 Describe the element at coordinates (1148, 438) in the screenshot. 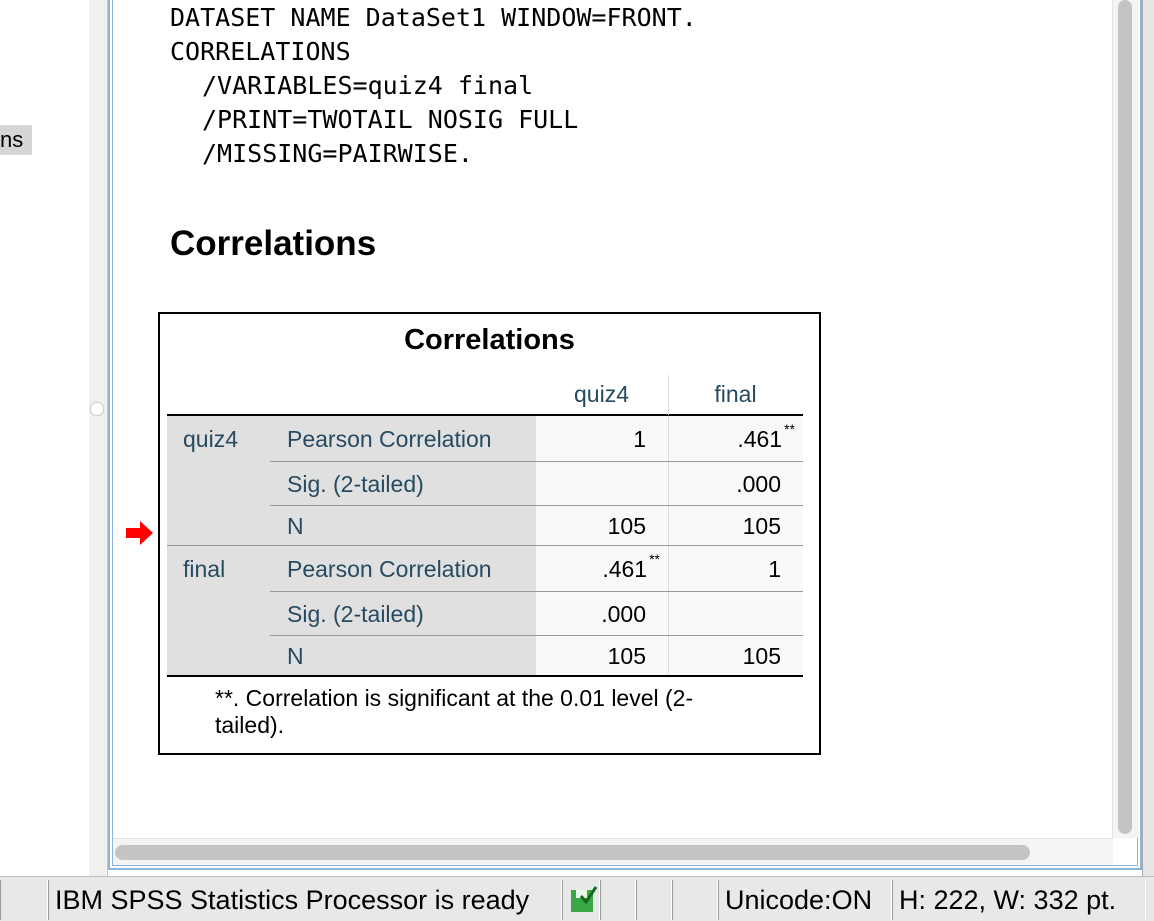

I see `right-edge` at that location.